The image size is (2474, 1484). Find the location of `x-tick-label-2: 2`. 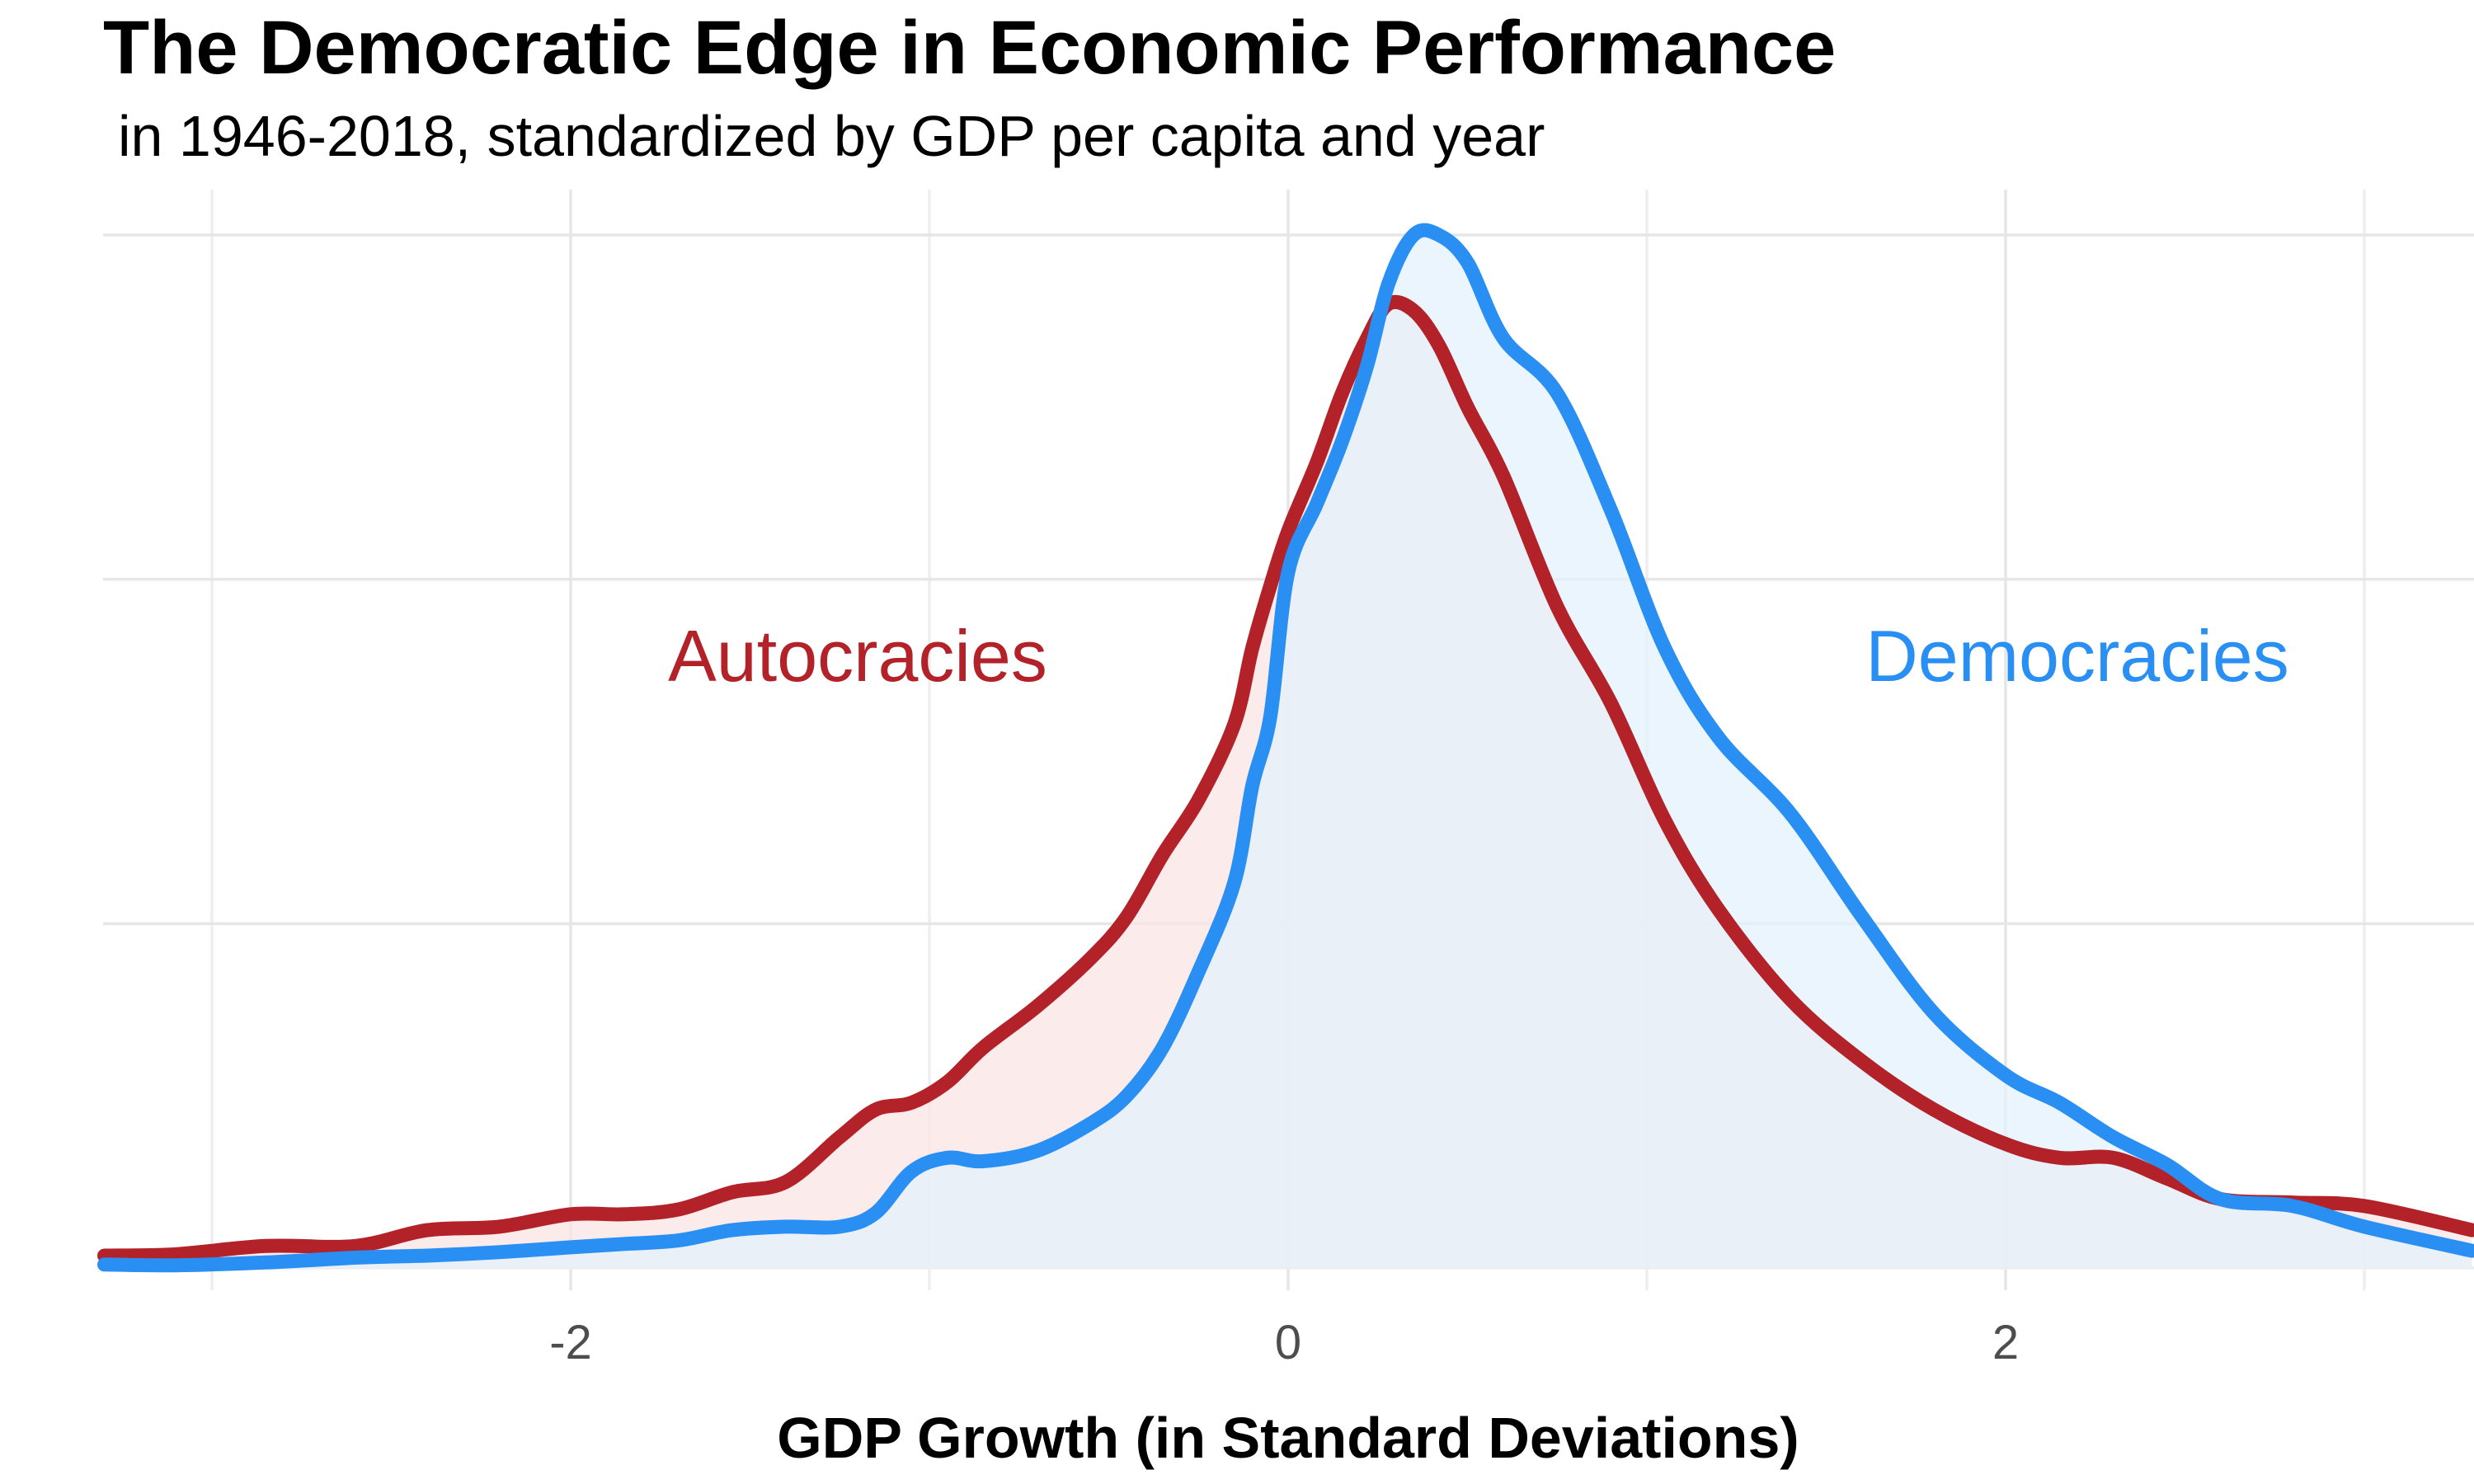

x-tick-label-2: 2 is located at coordinates (2005, 1342).